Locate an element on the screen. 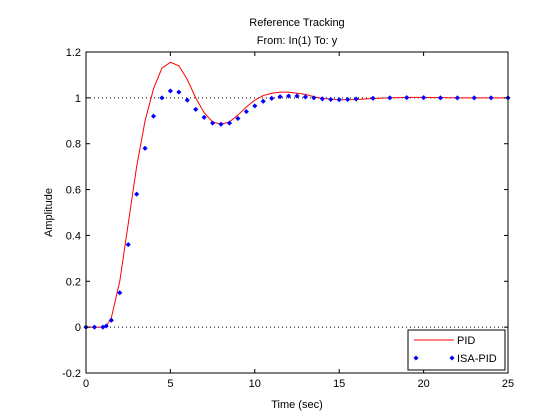 The height and width of the screenshot is (420, 560). chart-subtitle: From: In(1) To: y is located at coordinates (297, 41).